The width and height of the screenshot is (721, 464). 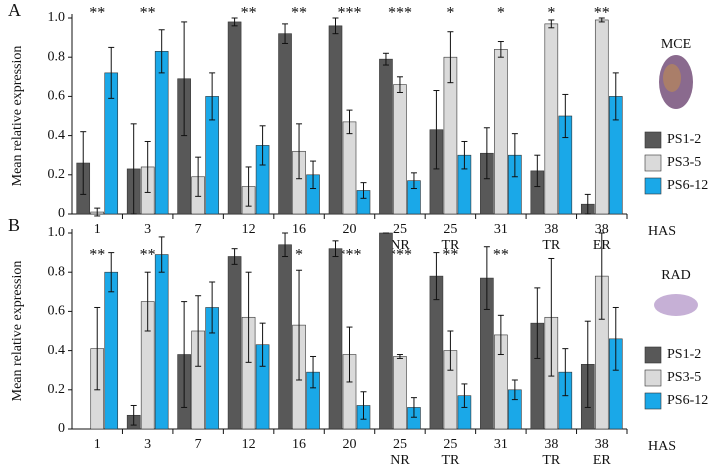 What do you see at coordinates (350, 229) in the screenshot?
I see `x-tick-label: 20` at bounding box center [350, 229].